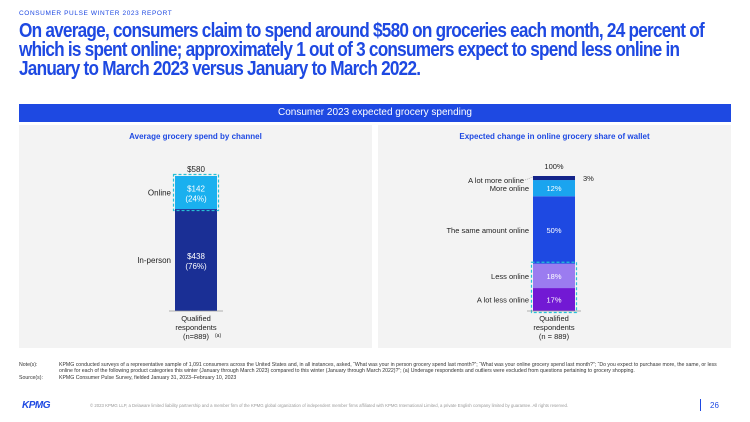  Describe the element at coordinates (375, 113) in the screenshot. I see `section-banner: Consumer 2023 expected grocery spending` at that location.